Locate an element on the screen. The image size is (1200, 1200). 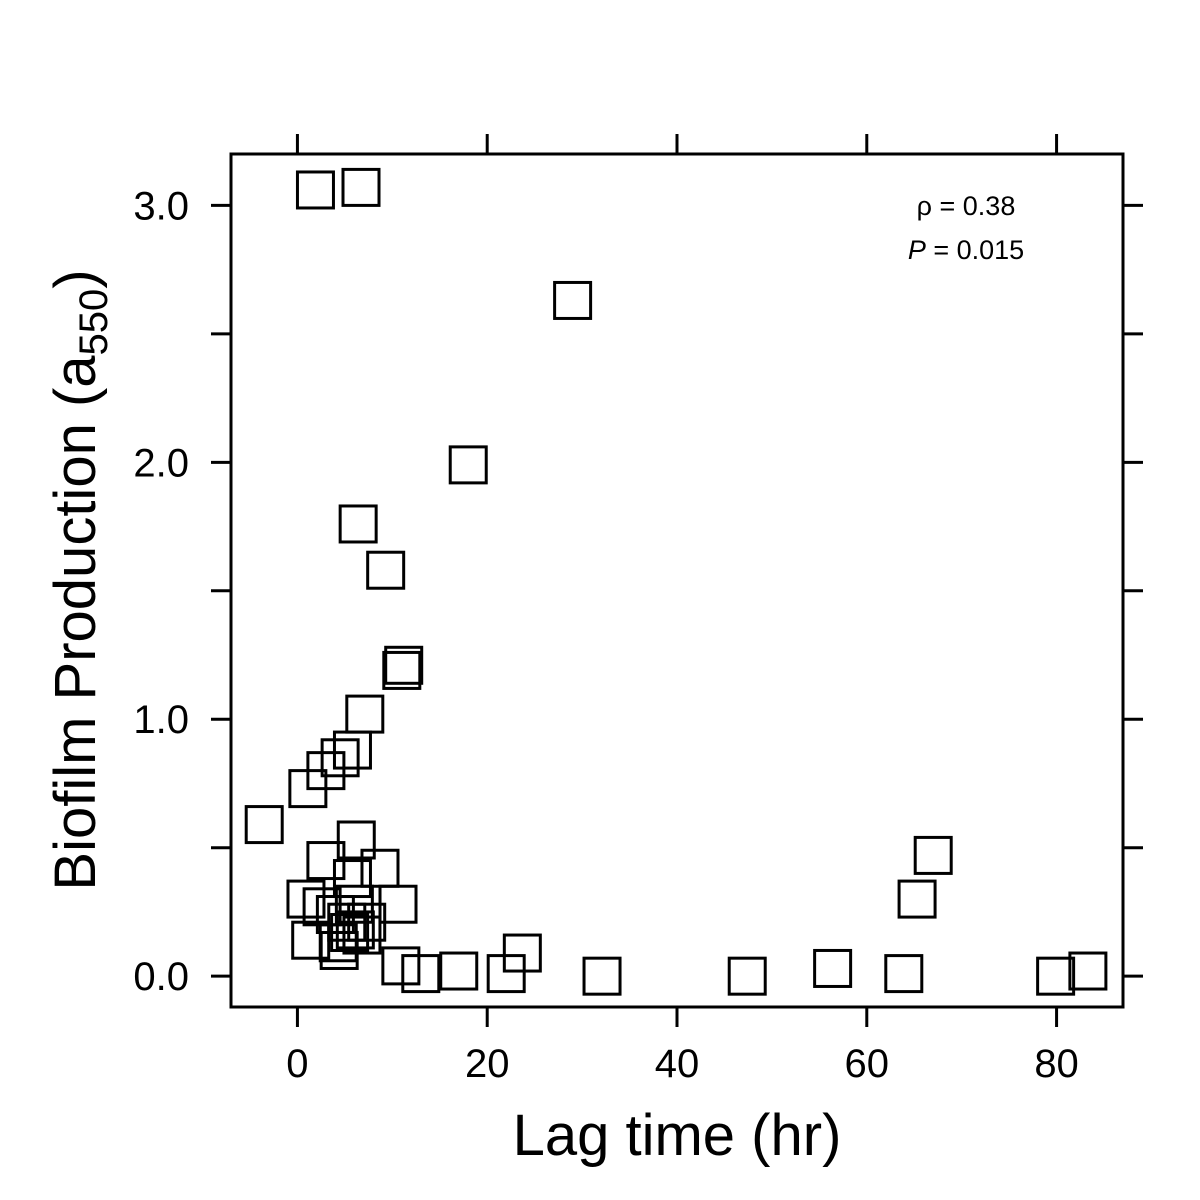
rho-value: = 0.38 is located at coordinates (973, 206).